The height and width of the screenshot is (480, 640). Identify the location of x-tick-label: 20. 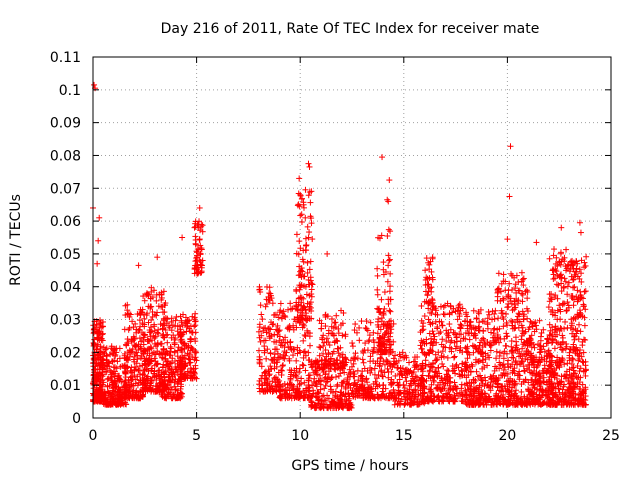
(507, 436).